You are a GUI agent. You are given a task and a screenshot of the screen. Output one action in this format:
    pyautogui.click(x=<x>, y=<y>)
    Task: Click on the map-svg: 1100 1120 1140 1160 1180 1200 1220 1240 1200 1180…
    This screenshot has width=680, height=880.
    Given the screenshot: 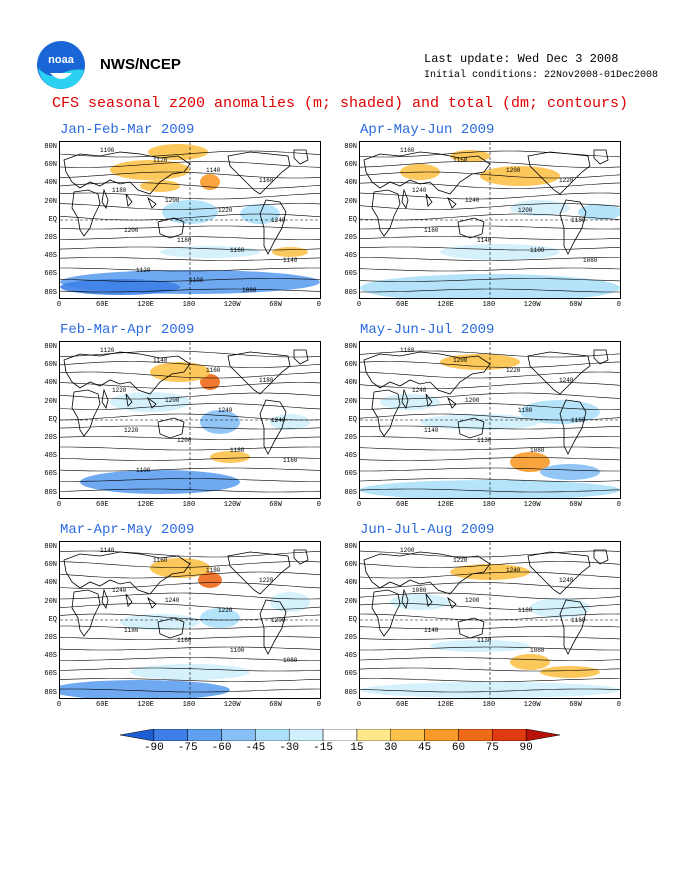 What is the action you would take?
    pyautogui.click(x=190, y=220)
    